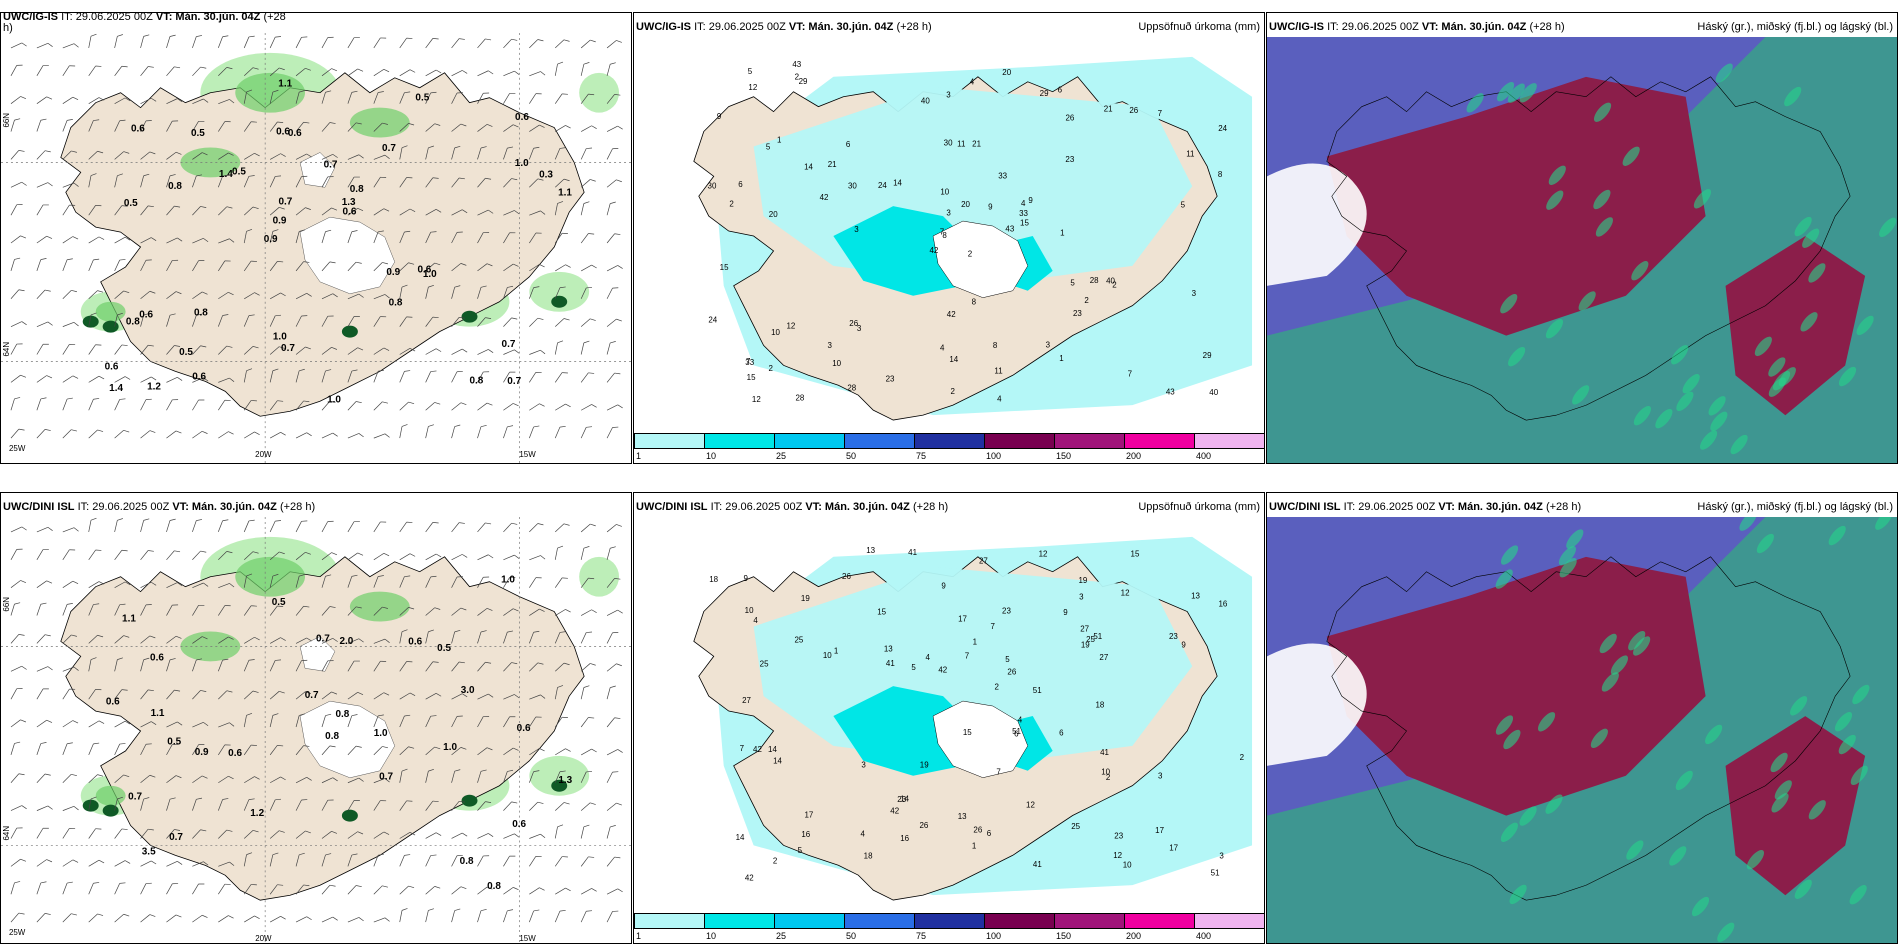 The image size is (1900, 950). I want to click on precip-value: 1.1, so click(158, 713).